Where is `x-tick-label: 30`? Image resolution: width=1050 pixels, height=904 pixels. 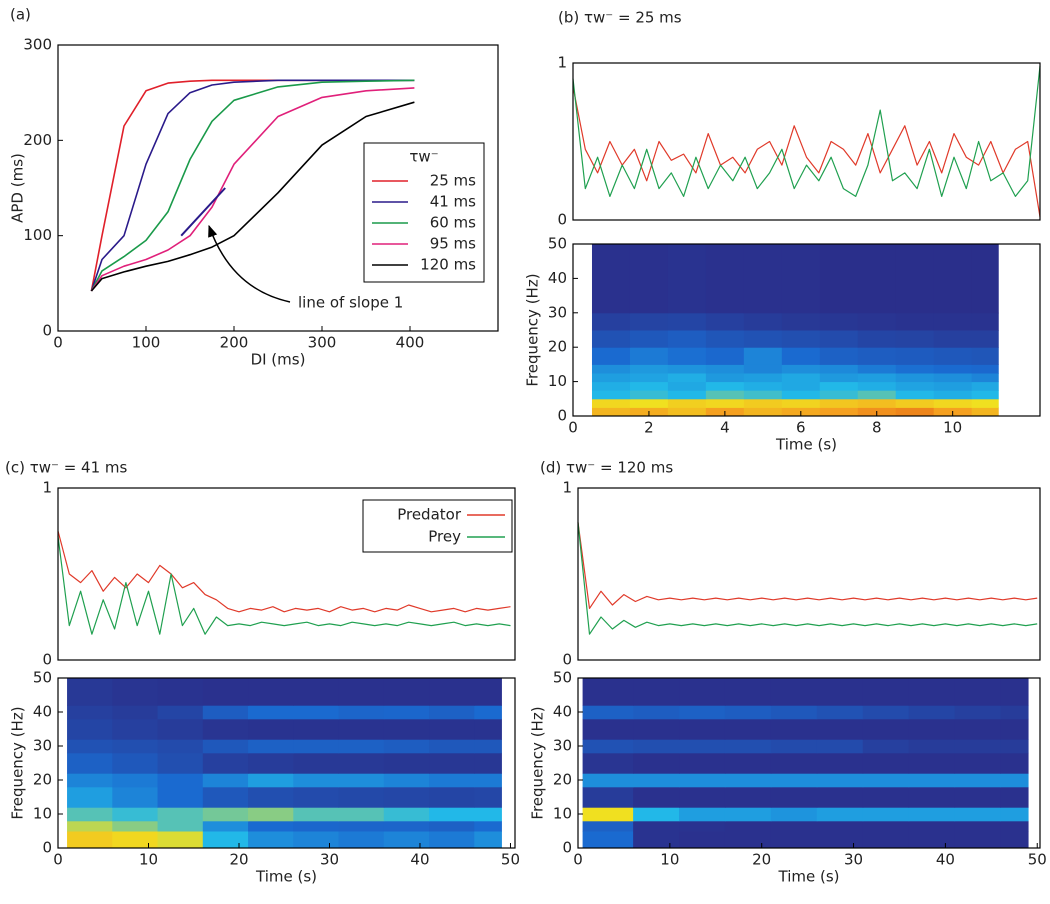
x-tick-label: 30 is located at coordinates (853, 860).